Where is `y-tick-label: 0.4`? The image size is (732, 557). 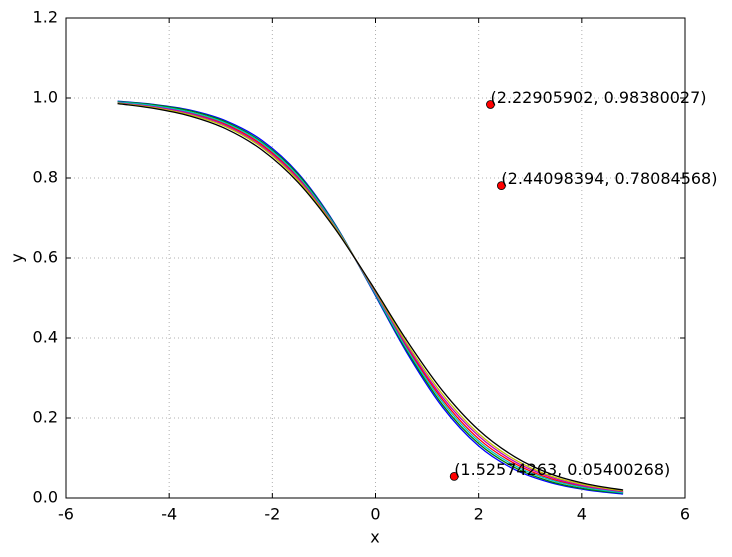
y-tick-label: 0.4 is located at coordinates (45, 337).